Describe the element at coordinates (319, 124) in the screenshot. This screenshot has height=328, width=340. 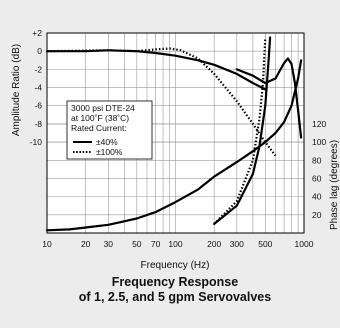
I see `y-right-tick-label: 120` at that location.